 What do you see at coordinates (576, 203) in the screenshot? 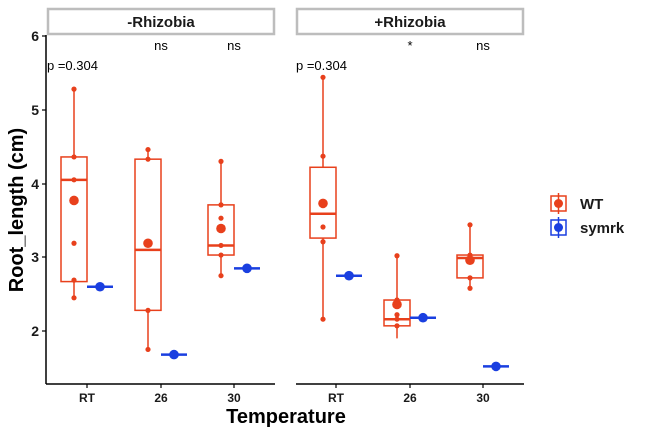
I see `legend-item-wt: WT` at bounding box center [576, 203].